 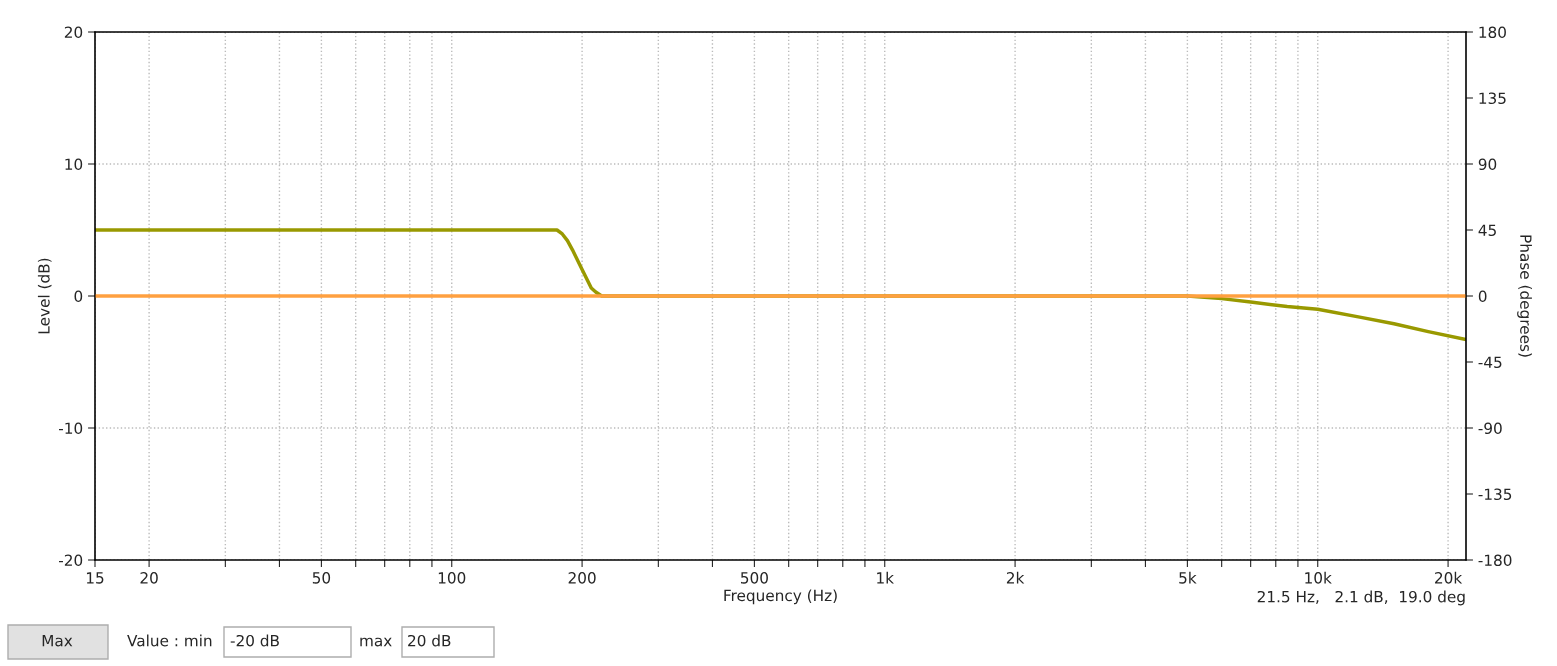 I want to click on x-tick-label: 1k, so click(x=885, y=577).